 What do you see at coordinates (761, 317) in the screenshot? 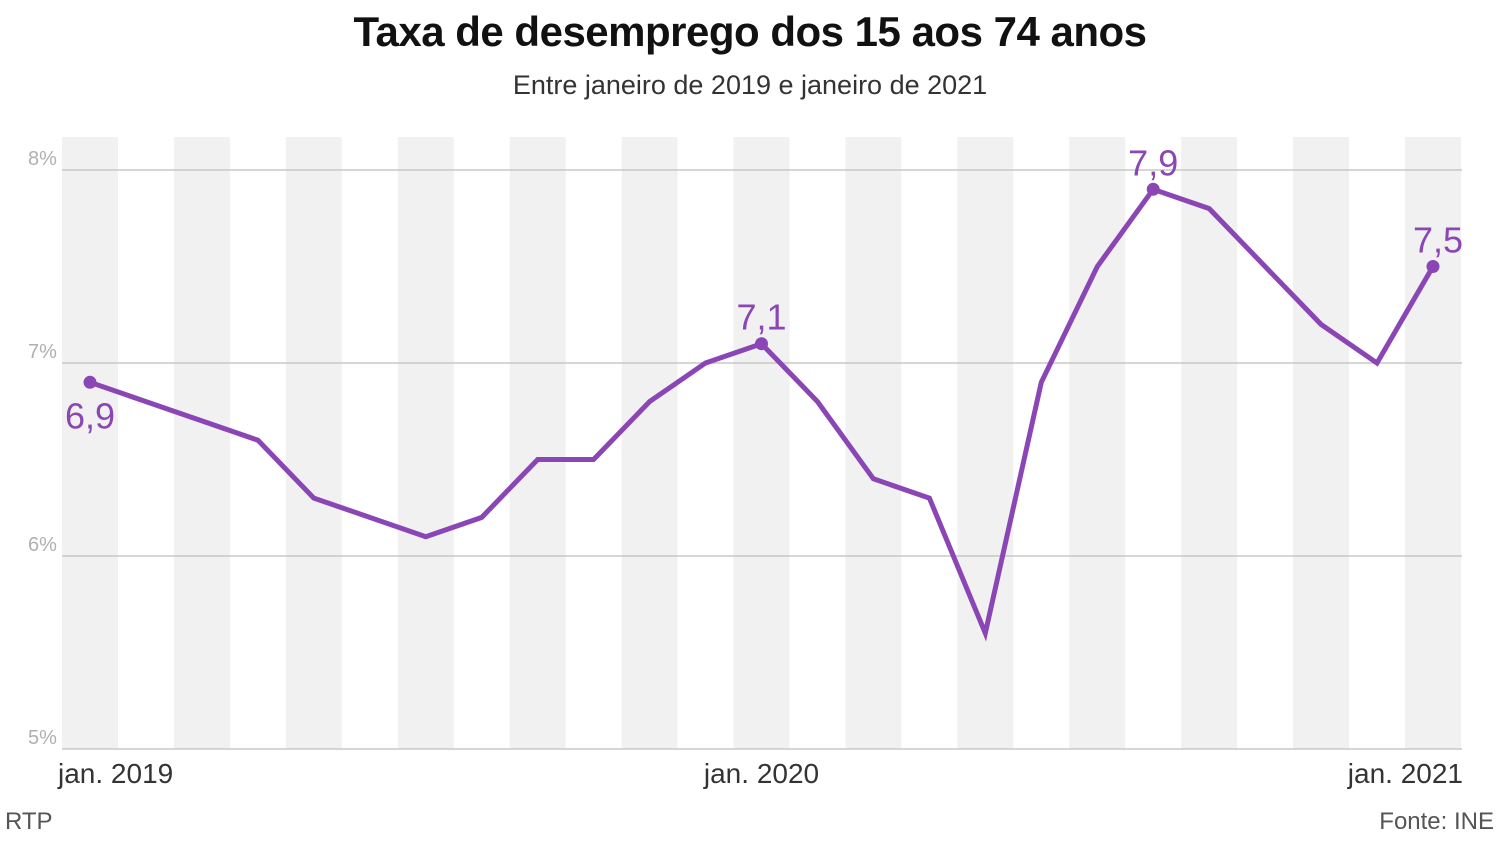
I see `data-label: 7,1` at bounding box center [761, 317].